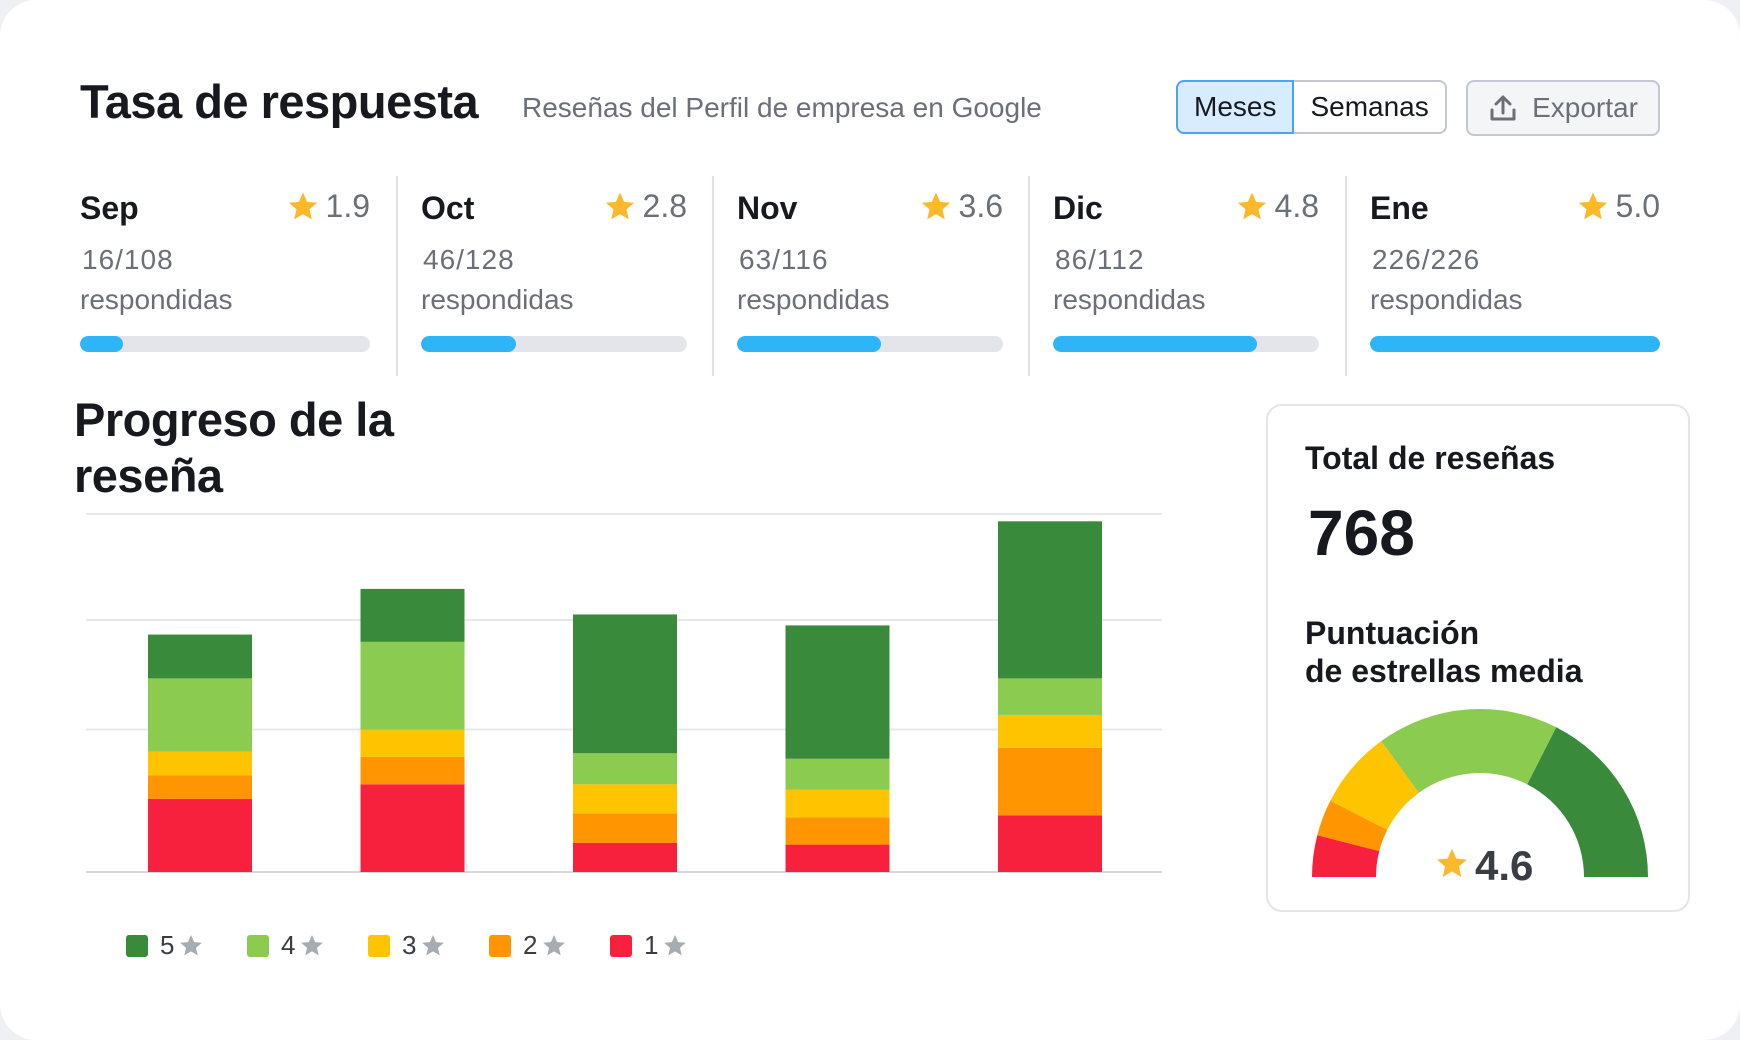 This screenshot has width=1740, height=1040. Describe the element at coordinates (412, 770) in the screenshot. I see `bar-oct-2-star` at that location.